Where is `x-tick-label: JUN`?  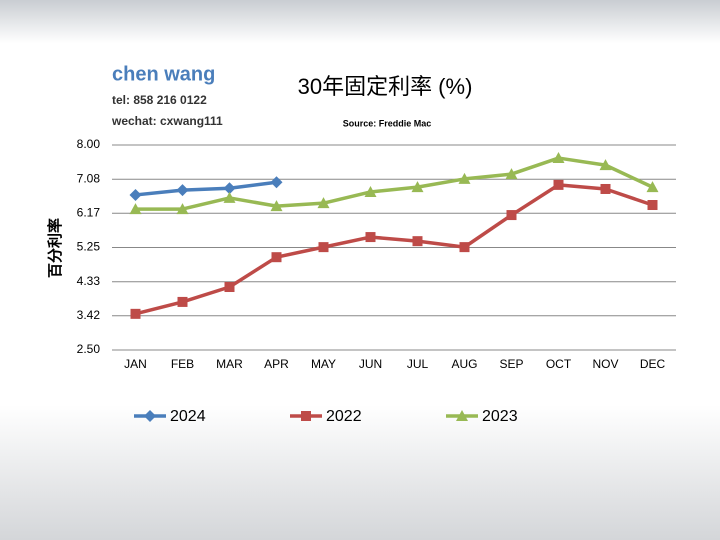 x-tick-label: JUN is located at coordinates (370, 364).